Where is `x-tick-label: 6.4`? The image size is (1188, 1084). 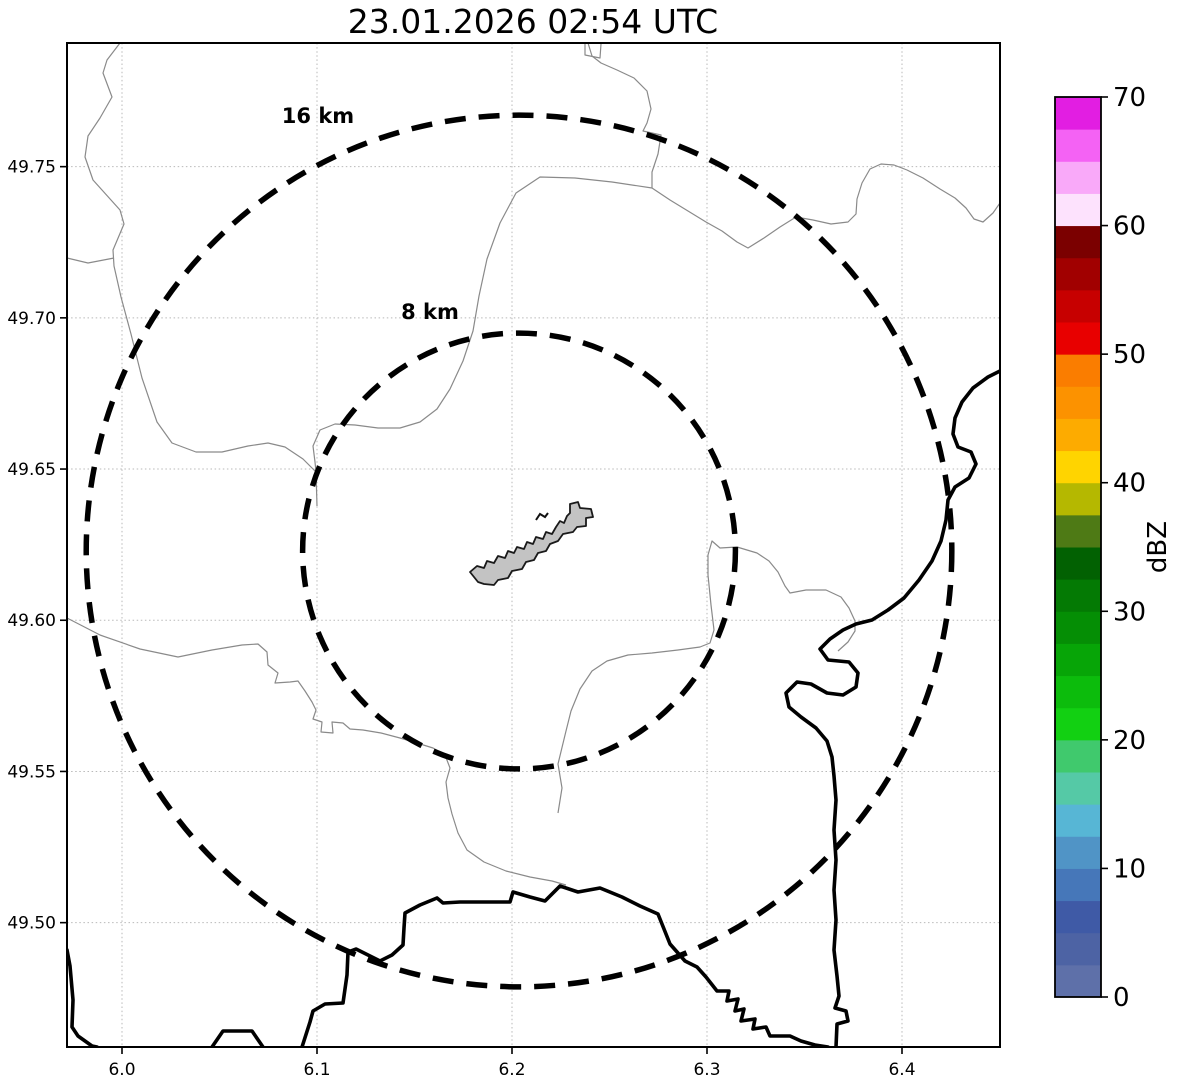 x-tick-label: 6.4 is located at coordinates (901, 1070).